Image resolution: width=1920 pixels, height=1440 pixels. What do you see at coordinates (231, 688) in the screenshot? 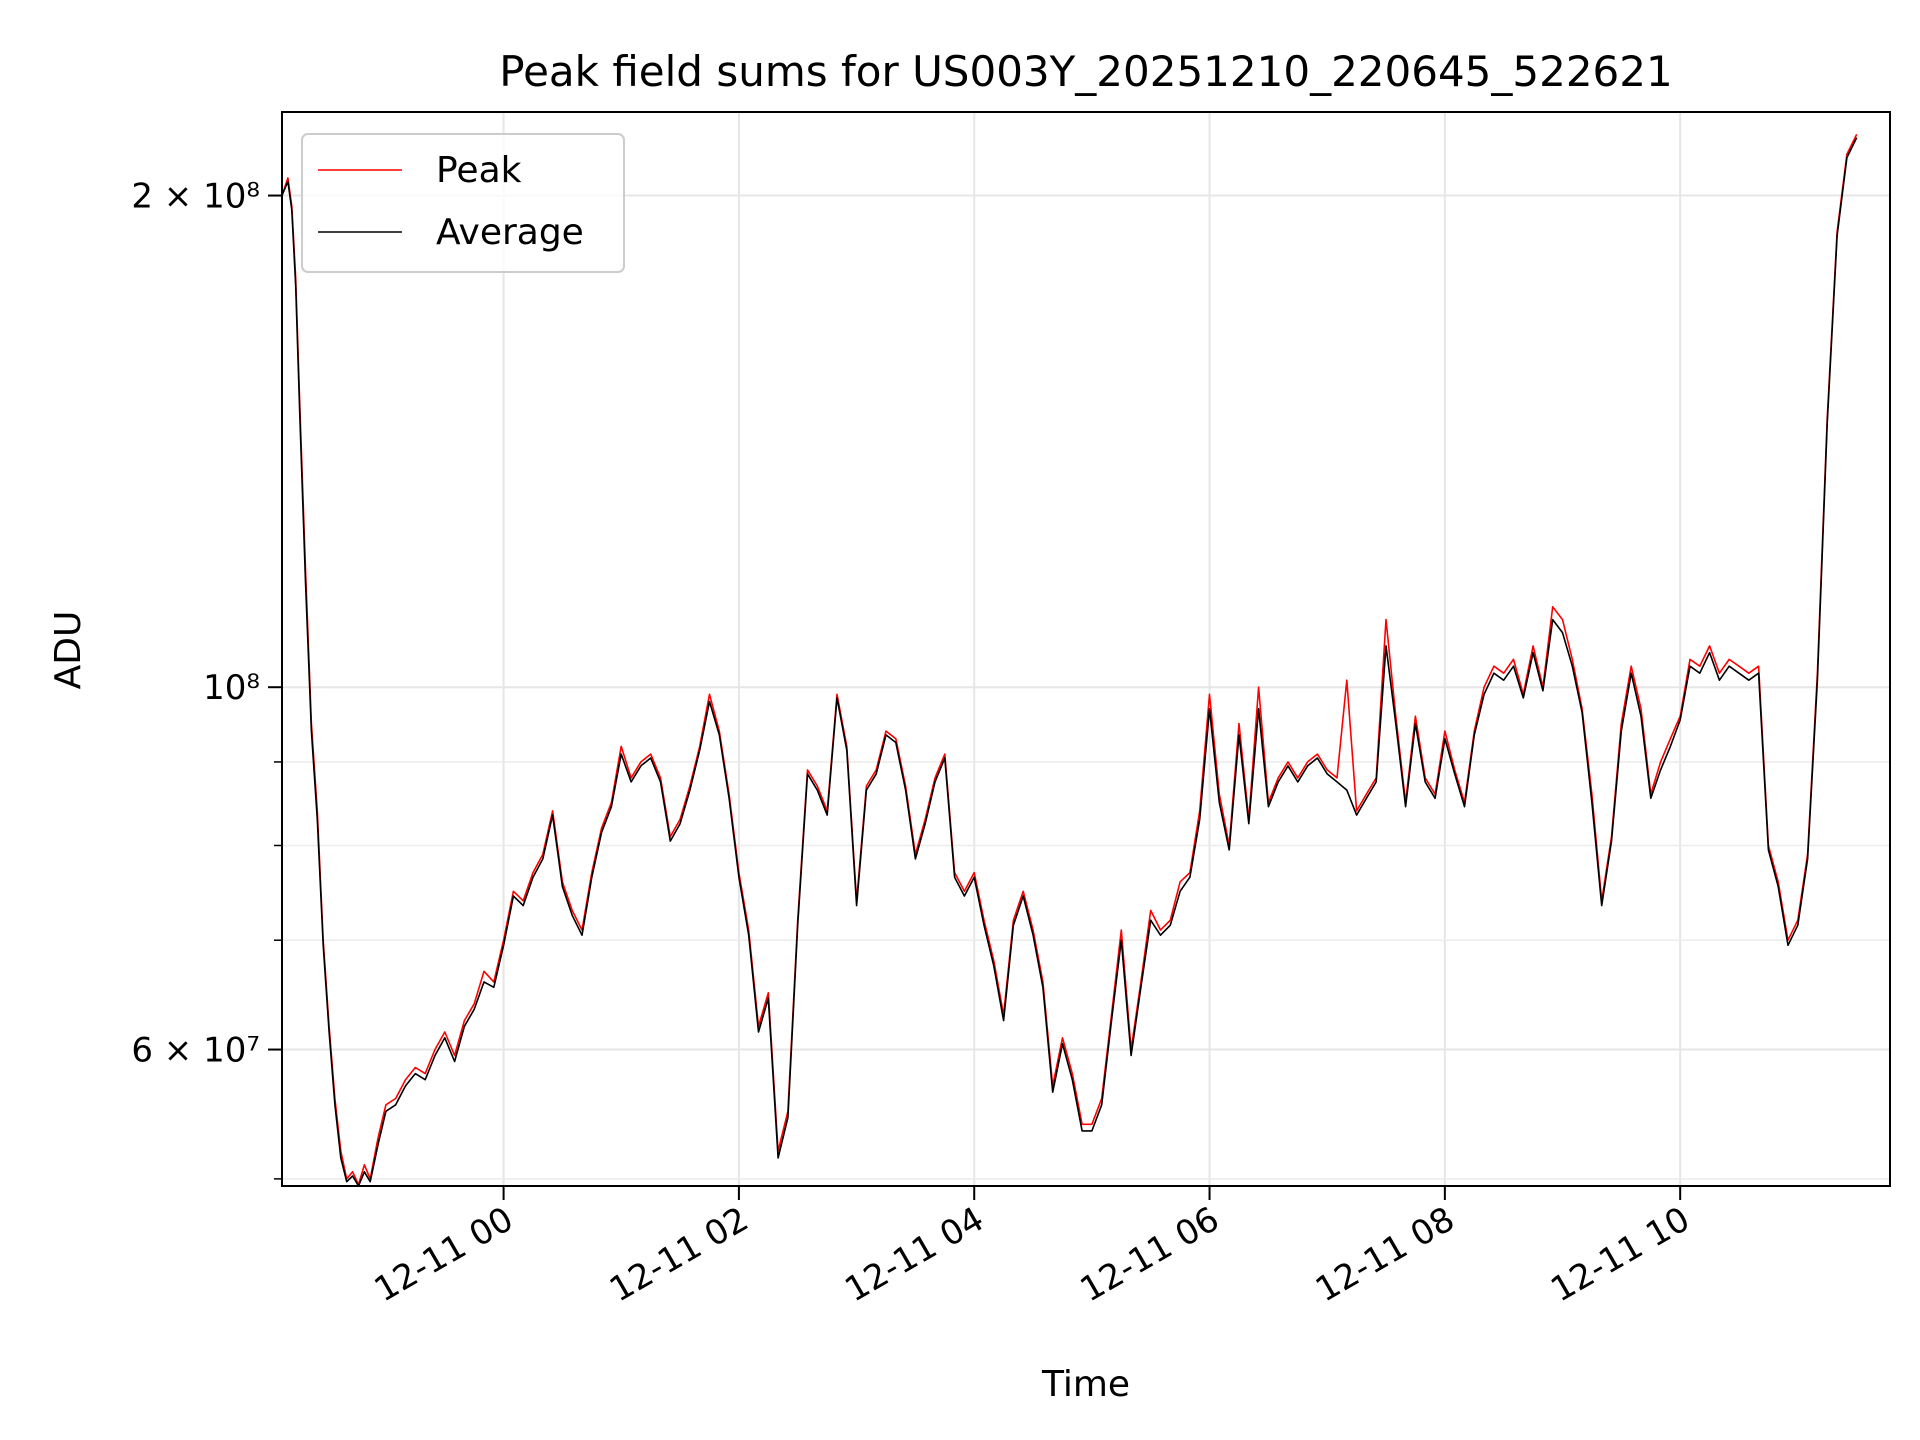
I see `y-tick-label-1: 10⁸` at bounding box center [231, 688].